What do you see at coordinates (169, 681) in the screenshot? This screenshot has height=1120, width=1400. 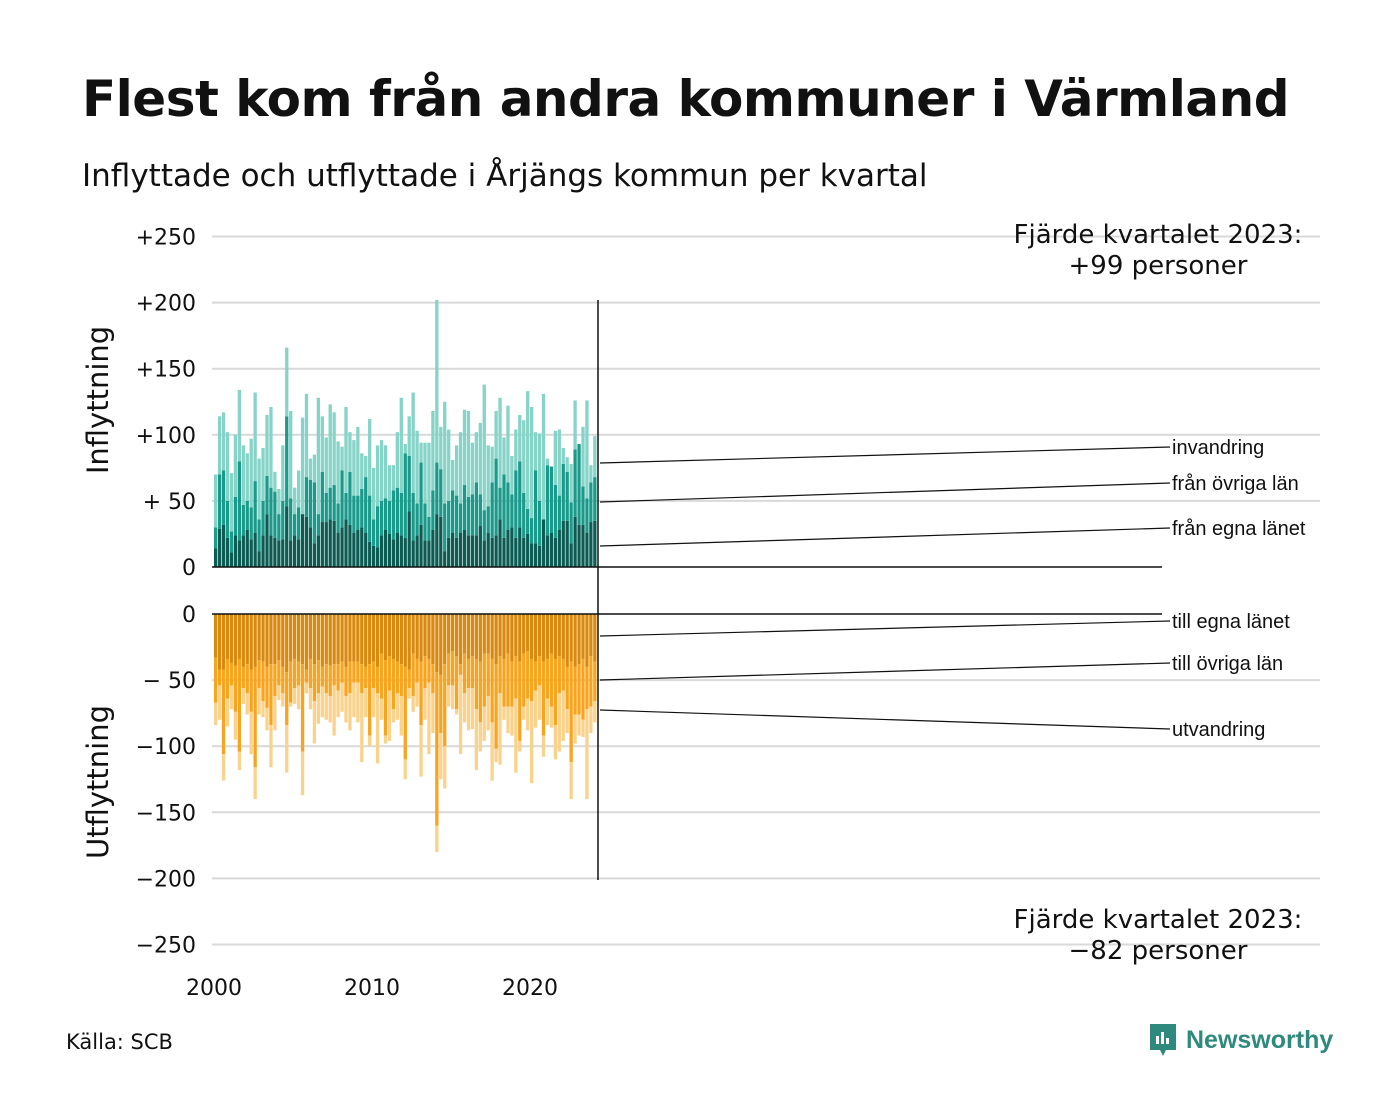 I see `y-tick-label-bottom: − 50` at bounding box center [169, 681].